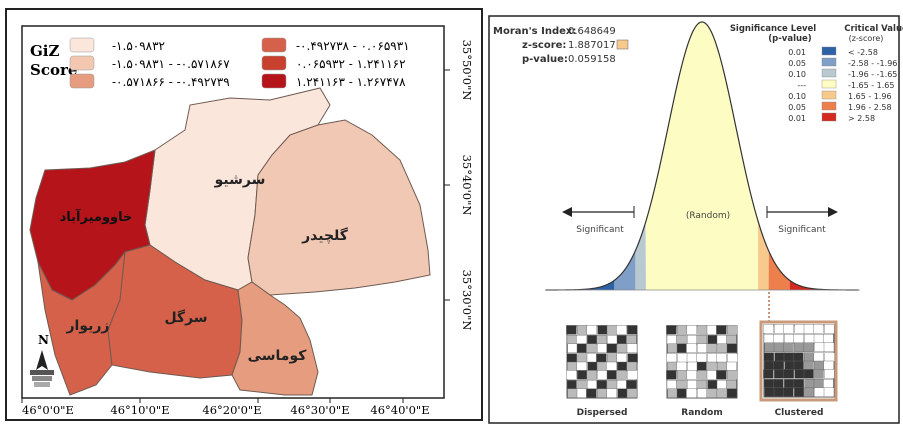 The height and width of the screenshot is (427, 903). Describe the element at coordinates (602, 413) in the screenshot. I see `thumb-label-dispersed: Dispersed` at that location.